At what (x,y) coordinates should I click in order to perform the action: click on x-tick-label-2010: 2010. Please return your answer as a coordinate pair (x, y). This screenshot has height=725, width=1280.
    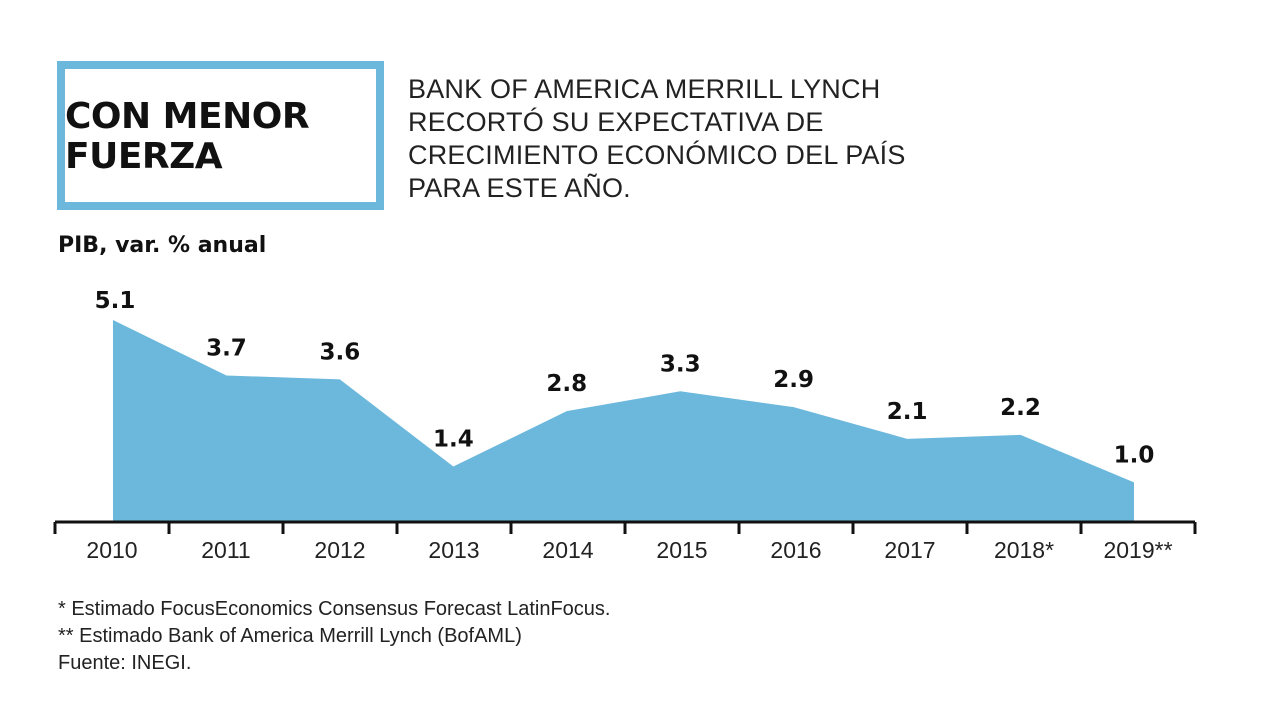
    Looking at the image, I should click on (111, 550).